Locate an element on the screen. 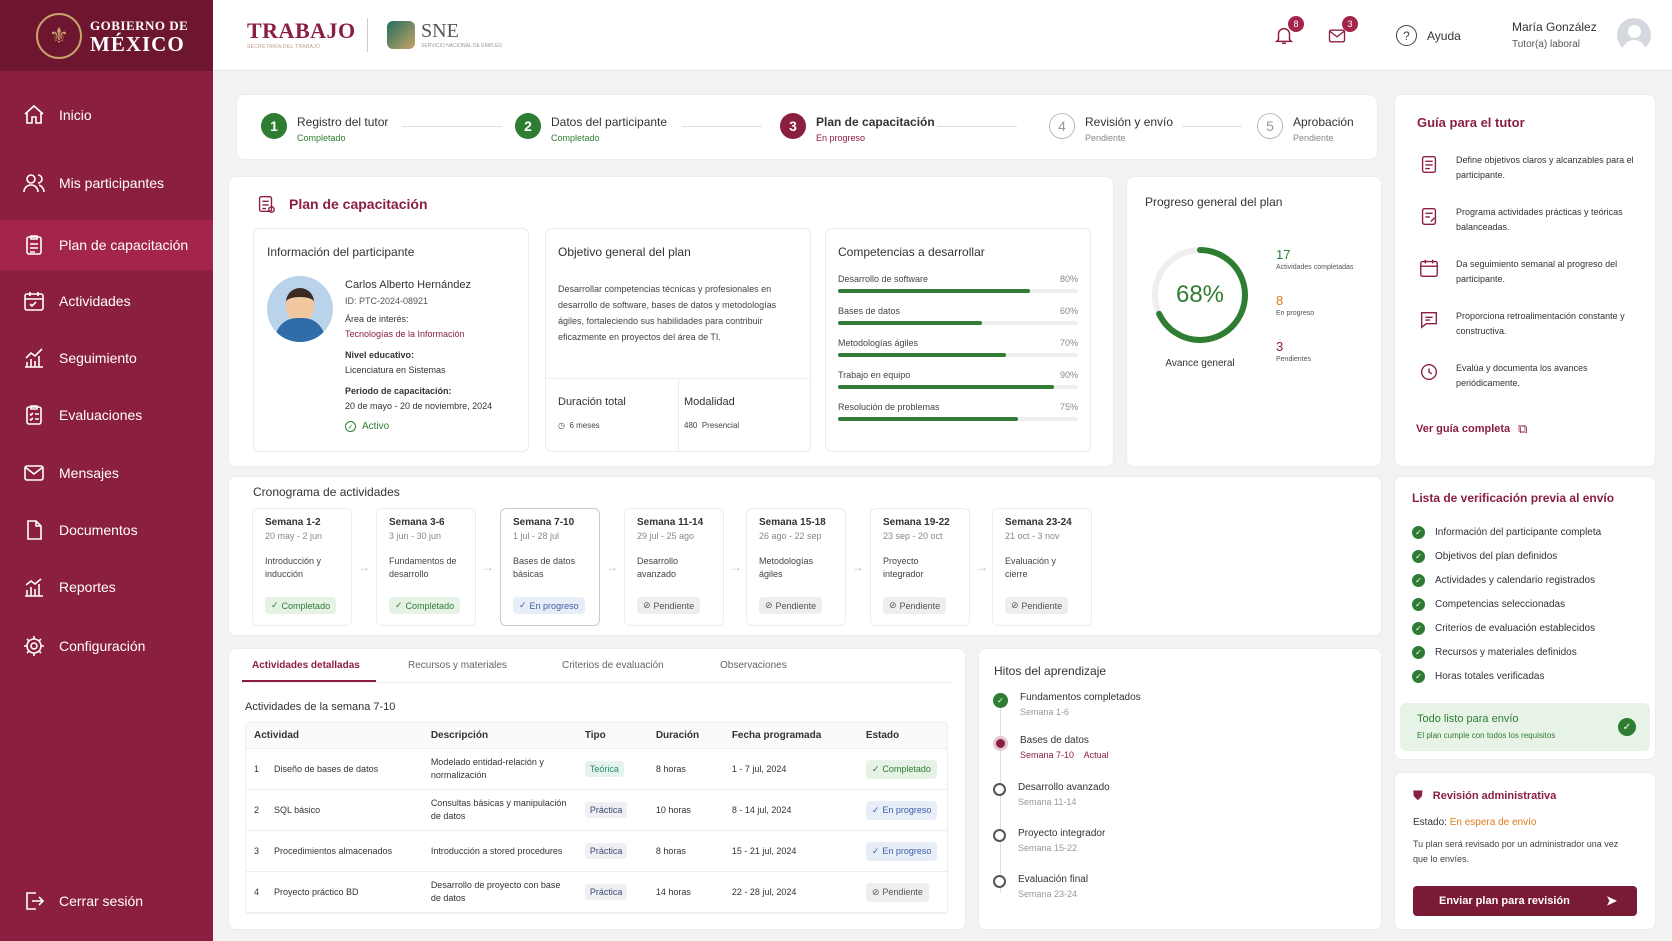  status-badge: ✓ Activo is located at coordinates (435, 426).